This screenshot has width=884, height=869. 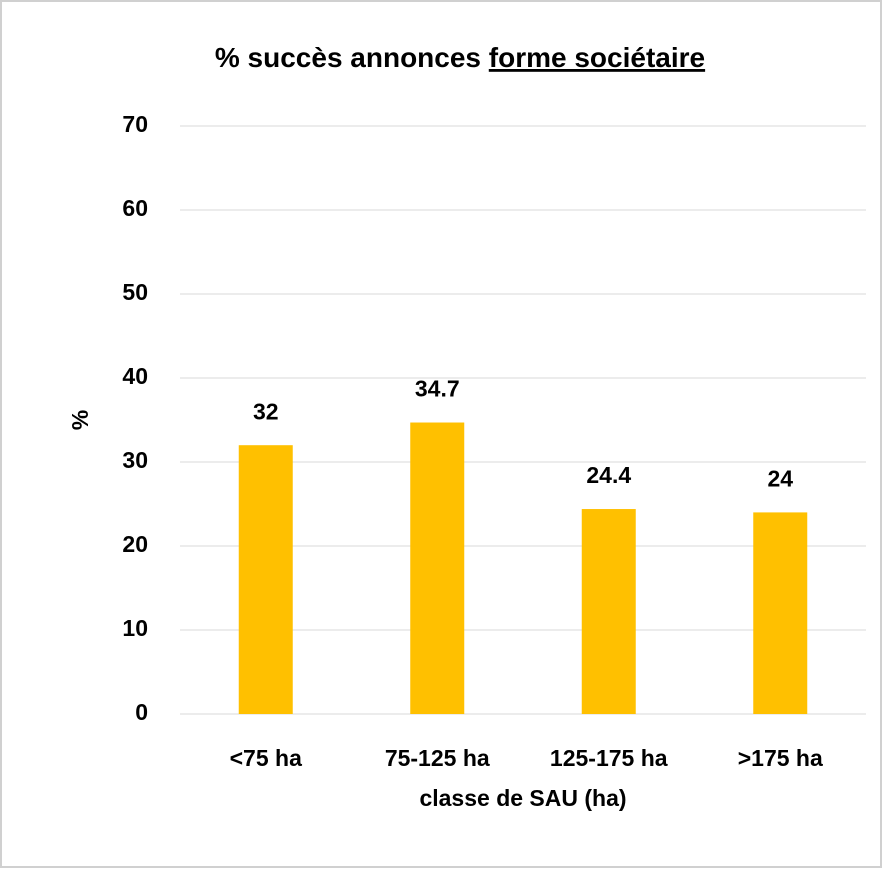 I want to click on y-tick-label: 70, so click(x=135, y=124).